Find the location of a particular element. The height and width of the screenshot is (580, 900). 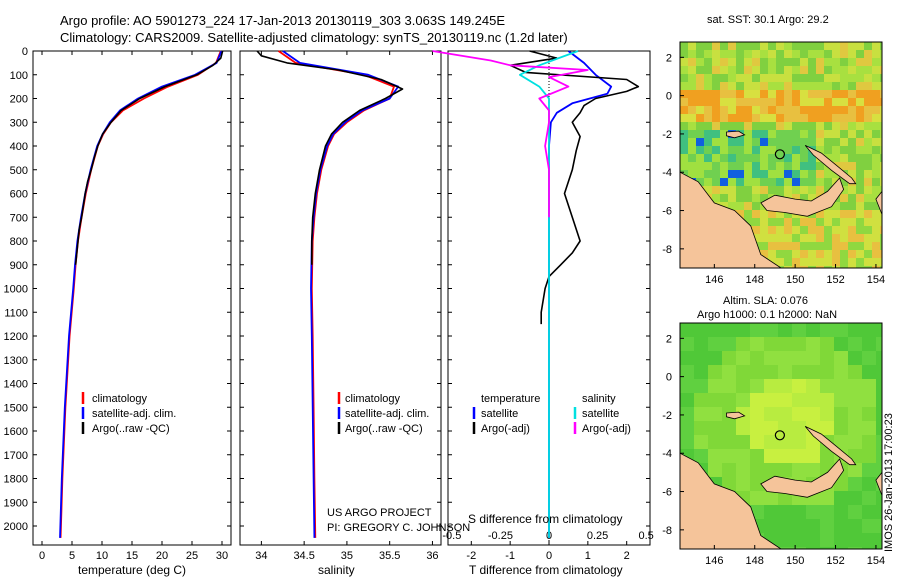

map-y-tick-label: 2 is located at coordinates (669, 339).